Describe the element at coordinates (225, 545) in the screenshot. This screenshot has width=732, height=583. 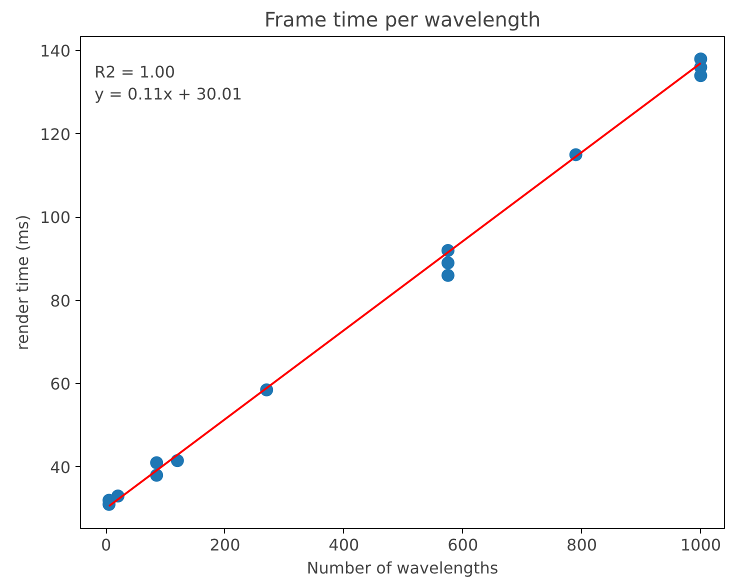
I see `x-tick-label: 200` at that location.